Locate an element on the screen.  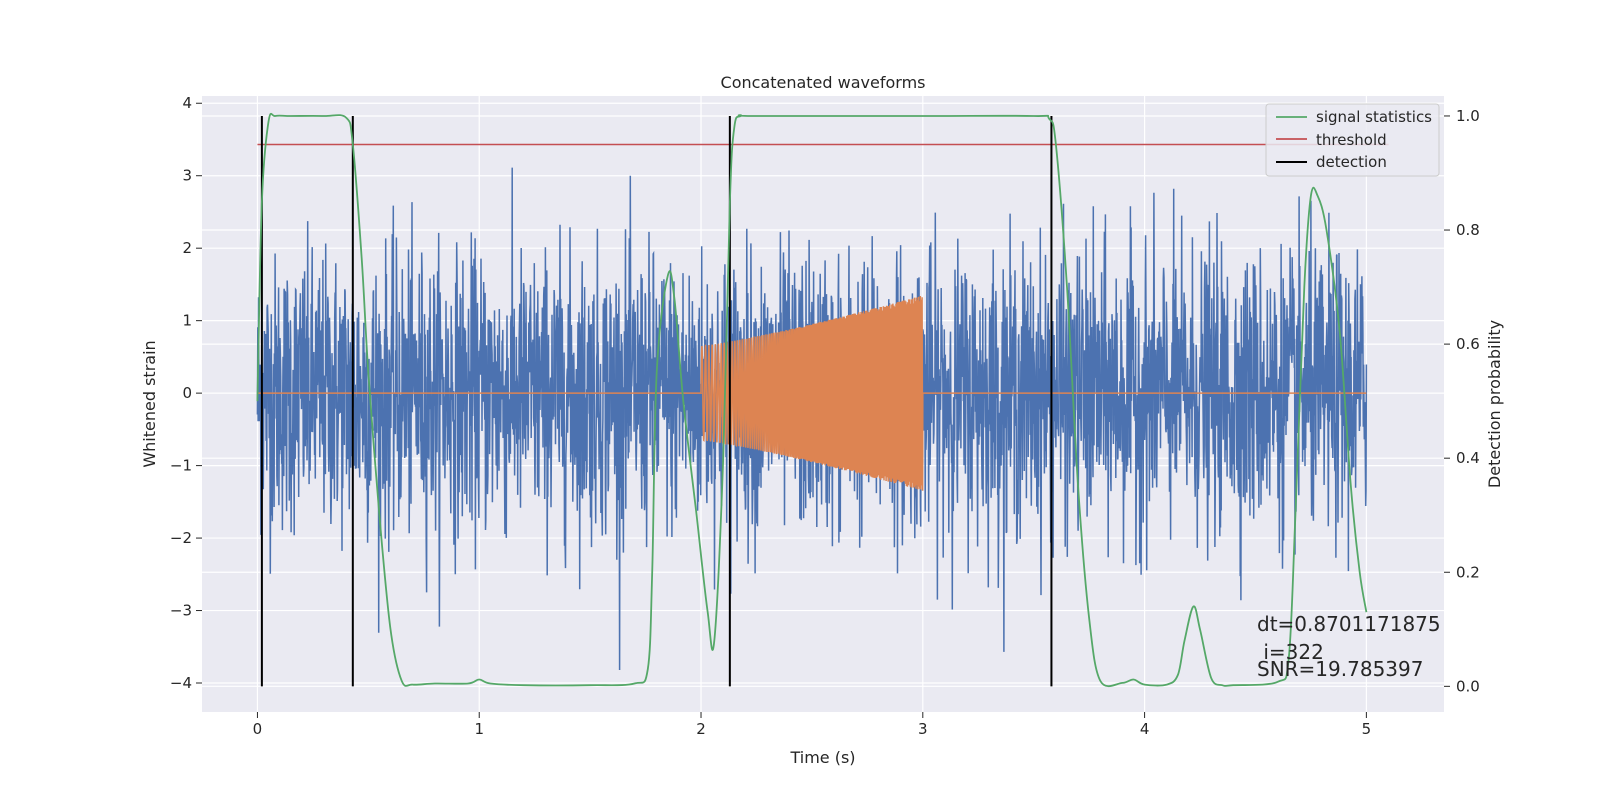
legend-label-detection: detection is located at coordinates (1351, 162).